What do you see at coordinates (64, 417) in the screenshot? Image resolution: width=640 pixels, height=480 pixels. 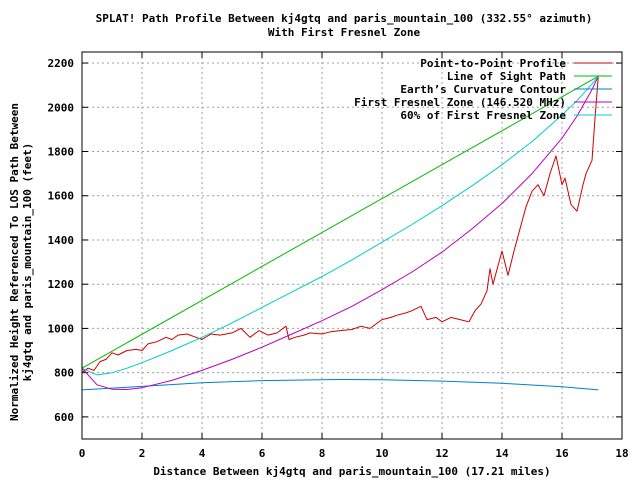 I see `y-tick-label: 600` at bounding box center [64, 417].